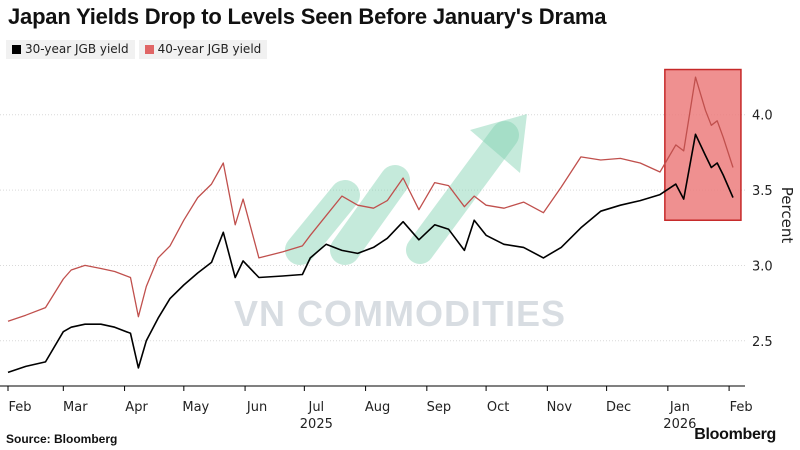  What do you see at coordinates (679, 424) in the screenshot?
I see `x-year-label: 2026` at bounding box center [679, 424].